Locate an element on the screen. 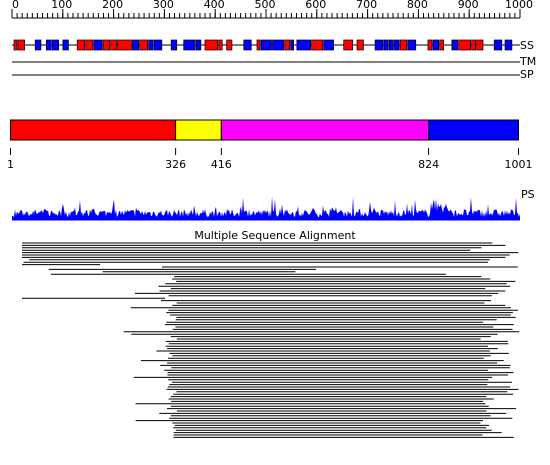 The width and height of the screenshot is (550, 465). ruler-label: 300 is located at coordinates (163, 5).